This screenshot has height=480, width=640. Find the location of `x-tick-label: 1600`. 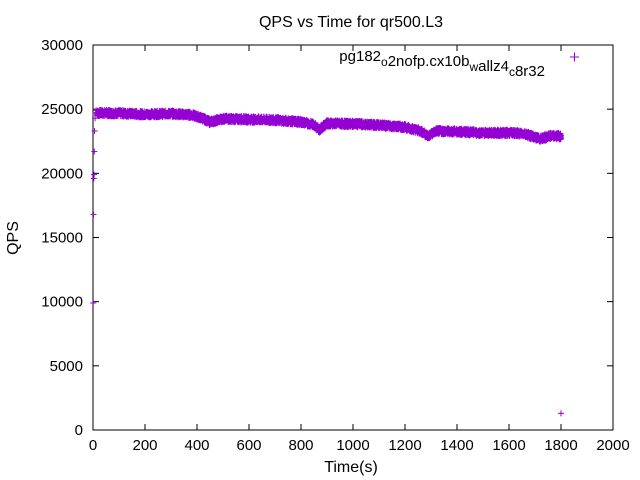

x-tick-label: 1600 is located at coordinates (508, 445).